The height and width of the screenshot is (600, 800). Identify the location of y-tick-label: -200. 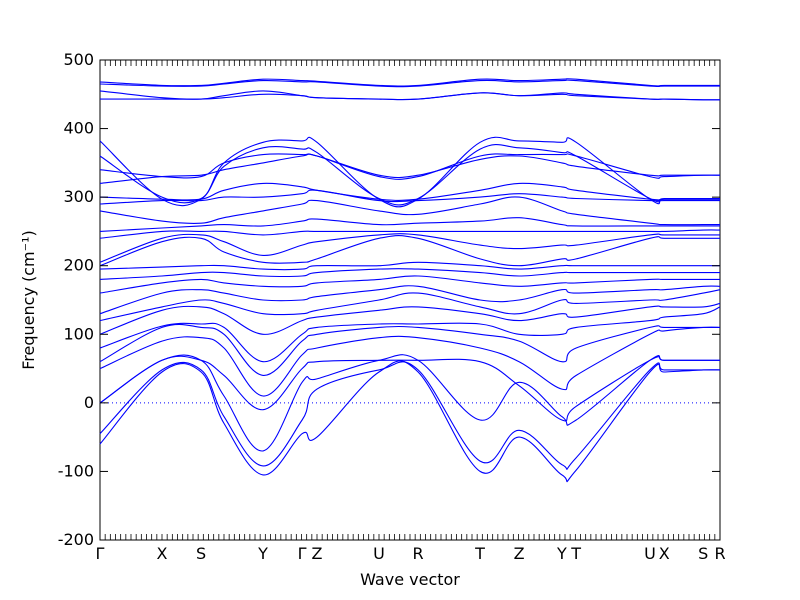
(76, 539).